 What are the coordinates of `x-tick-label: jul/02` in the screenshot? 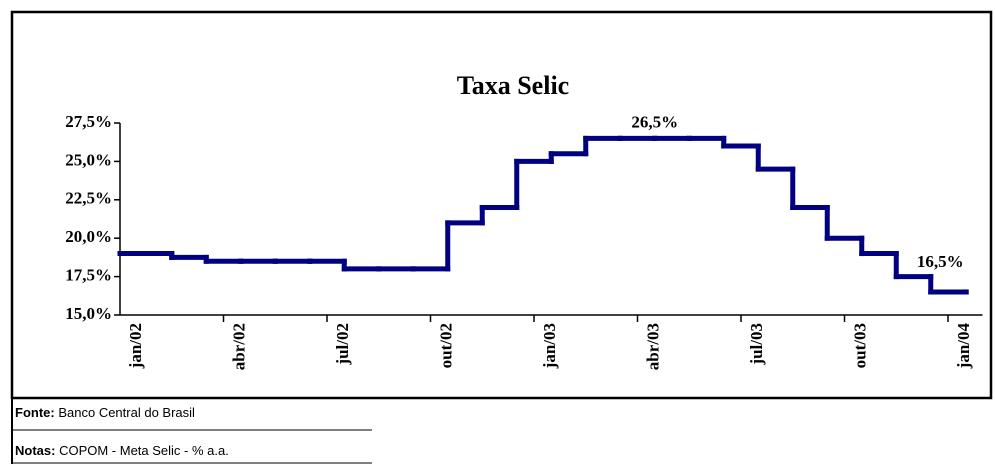 It's located at (342, 344).